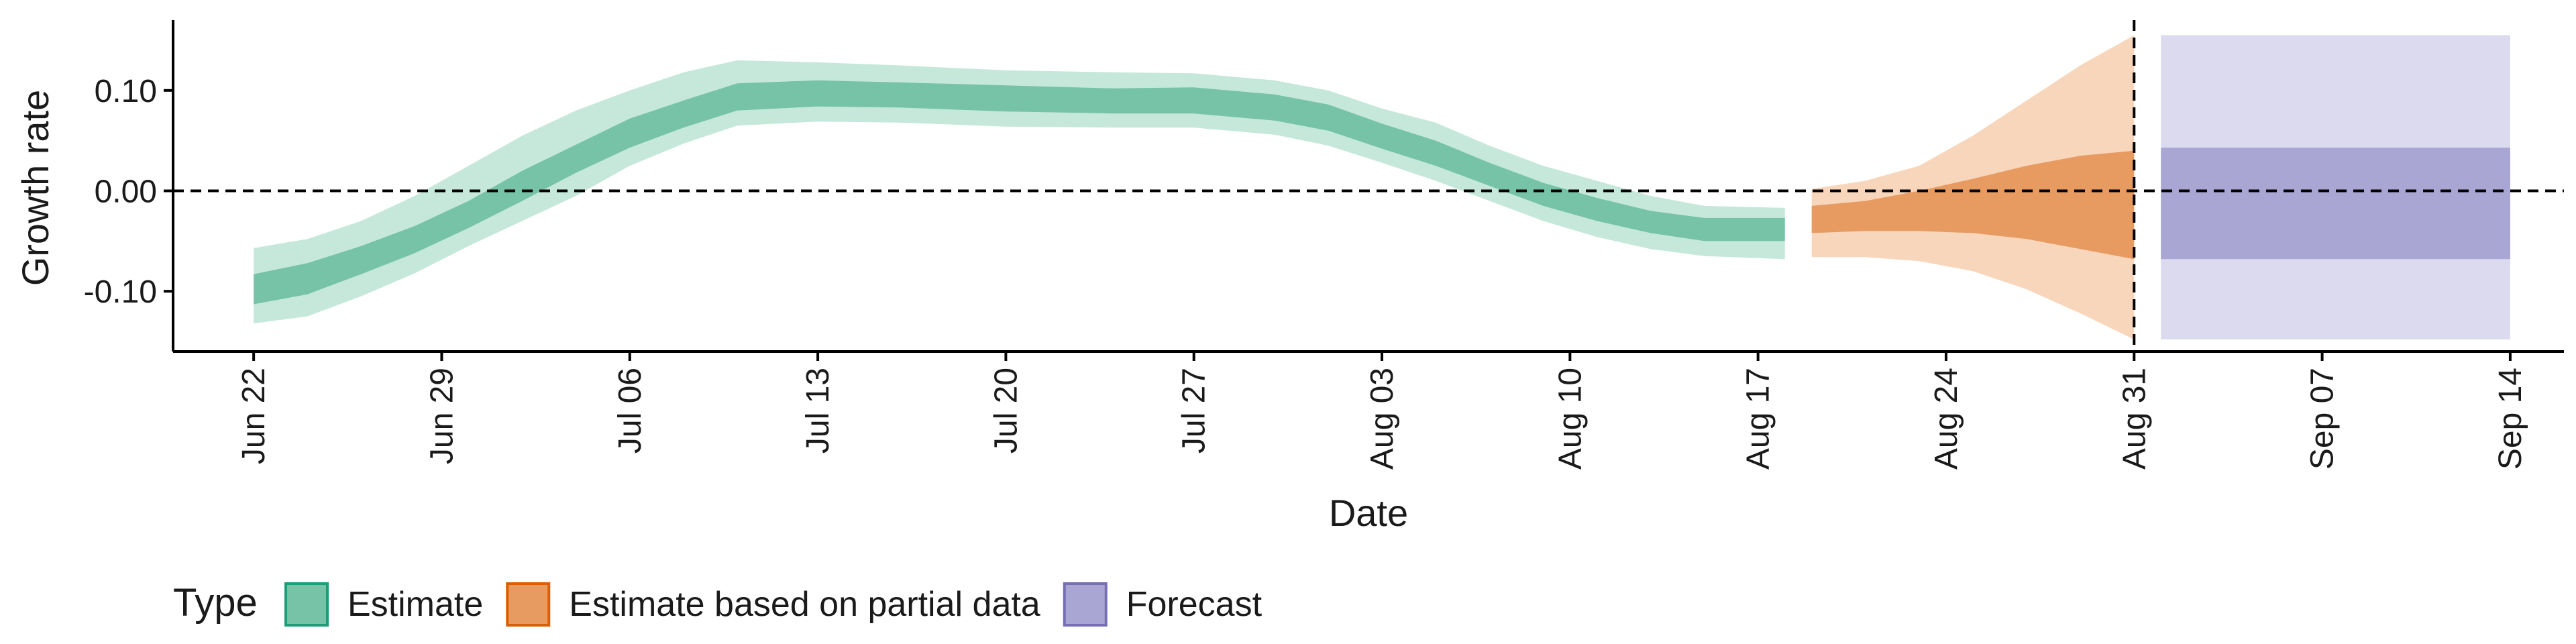  Describe the element at coordinates (35, 188) in the screenshot. I see `y-axis-title: Growth rate` at that location.